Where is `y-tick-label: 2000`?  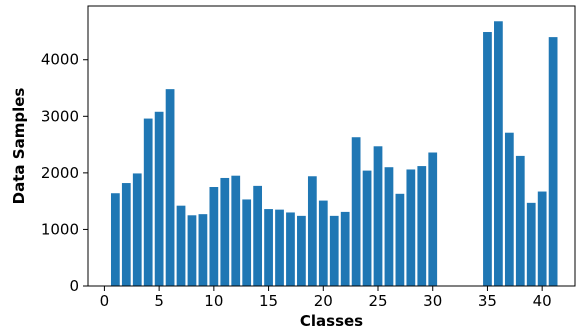 y-tick-label: 2000 is located at coordinates (60, 173).